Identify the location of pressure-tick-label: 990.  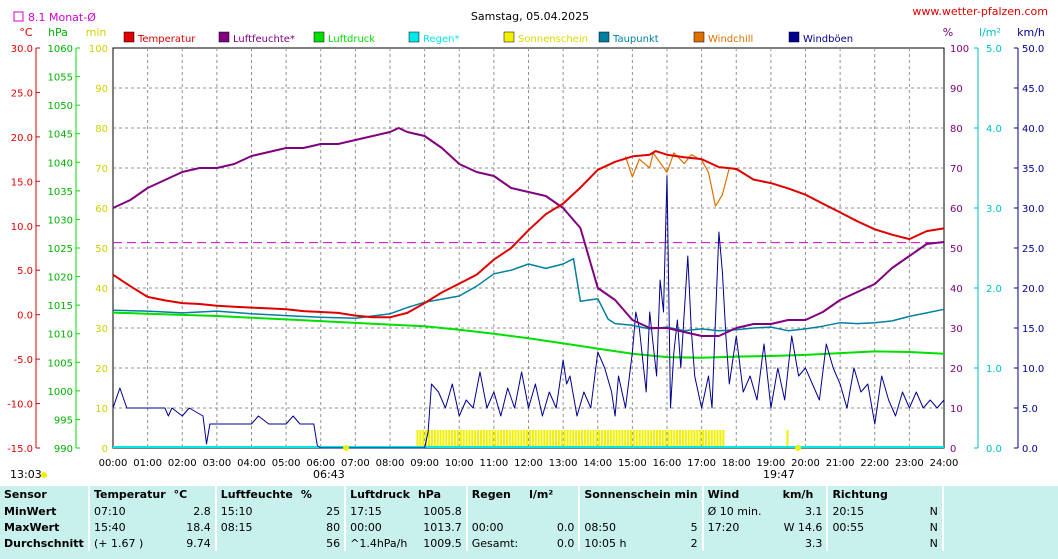
(63, 449).